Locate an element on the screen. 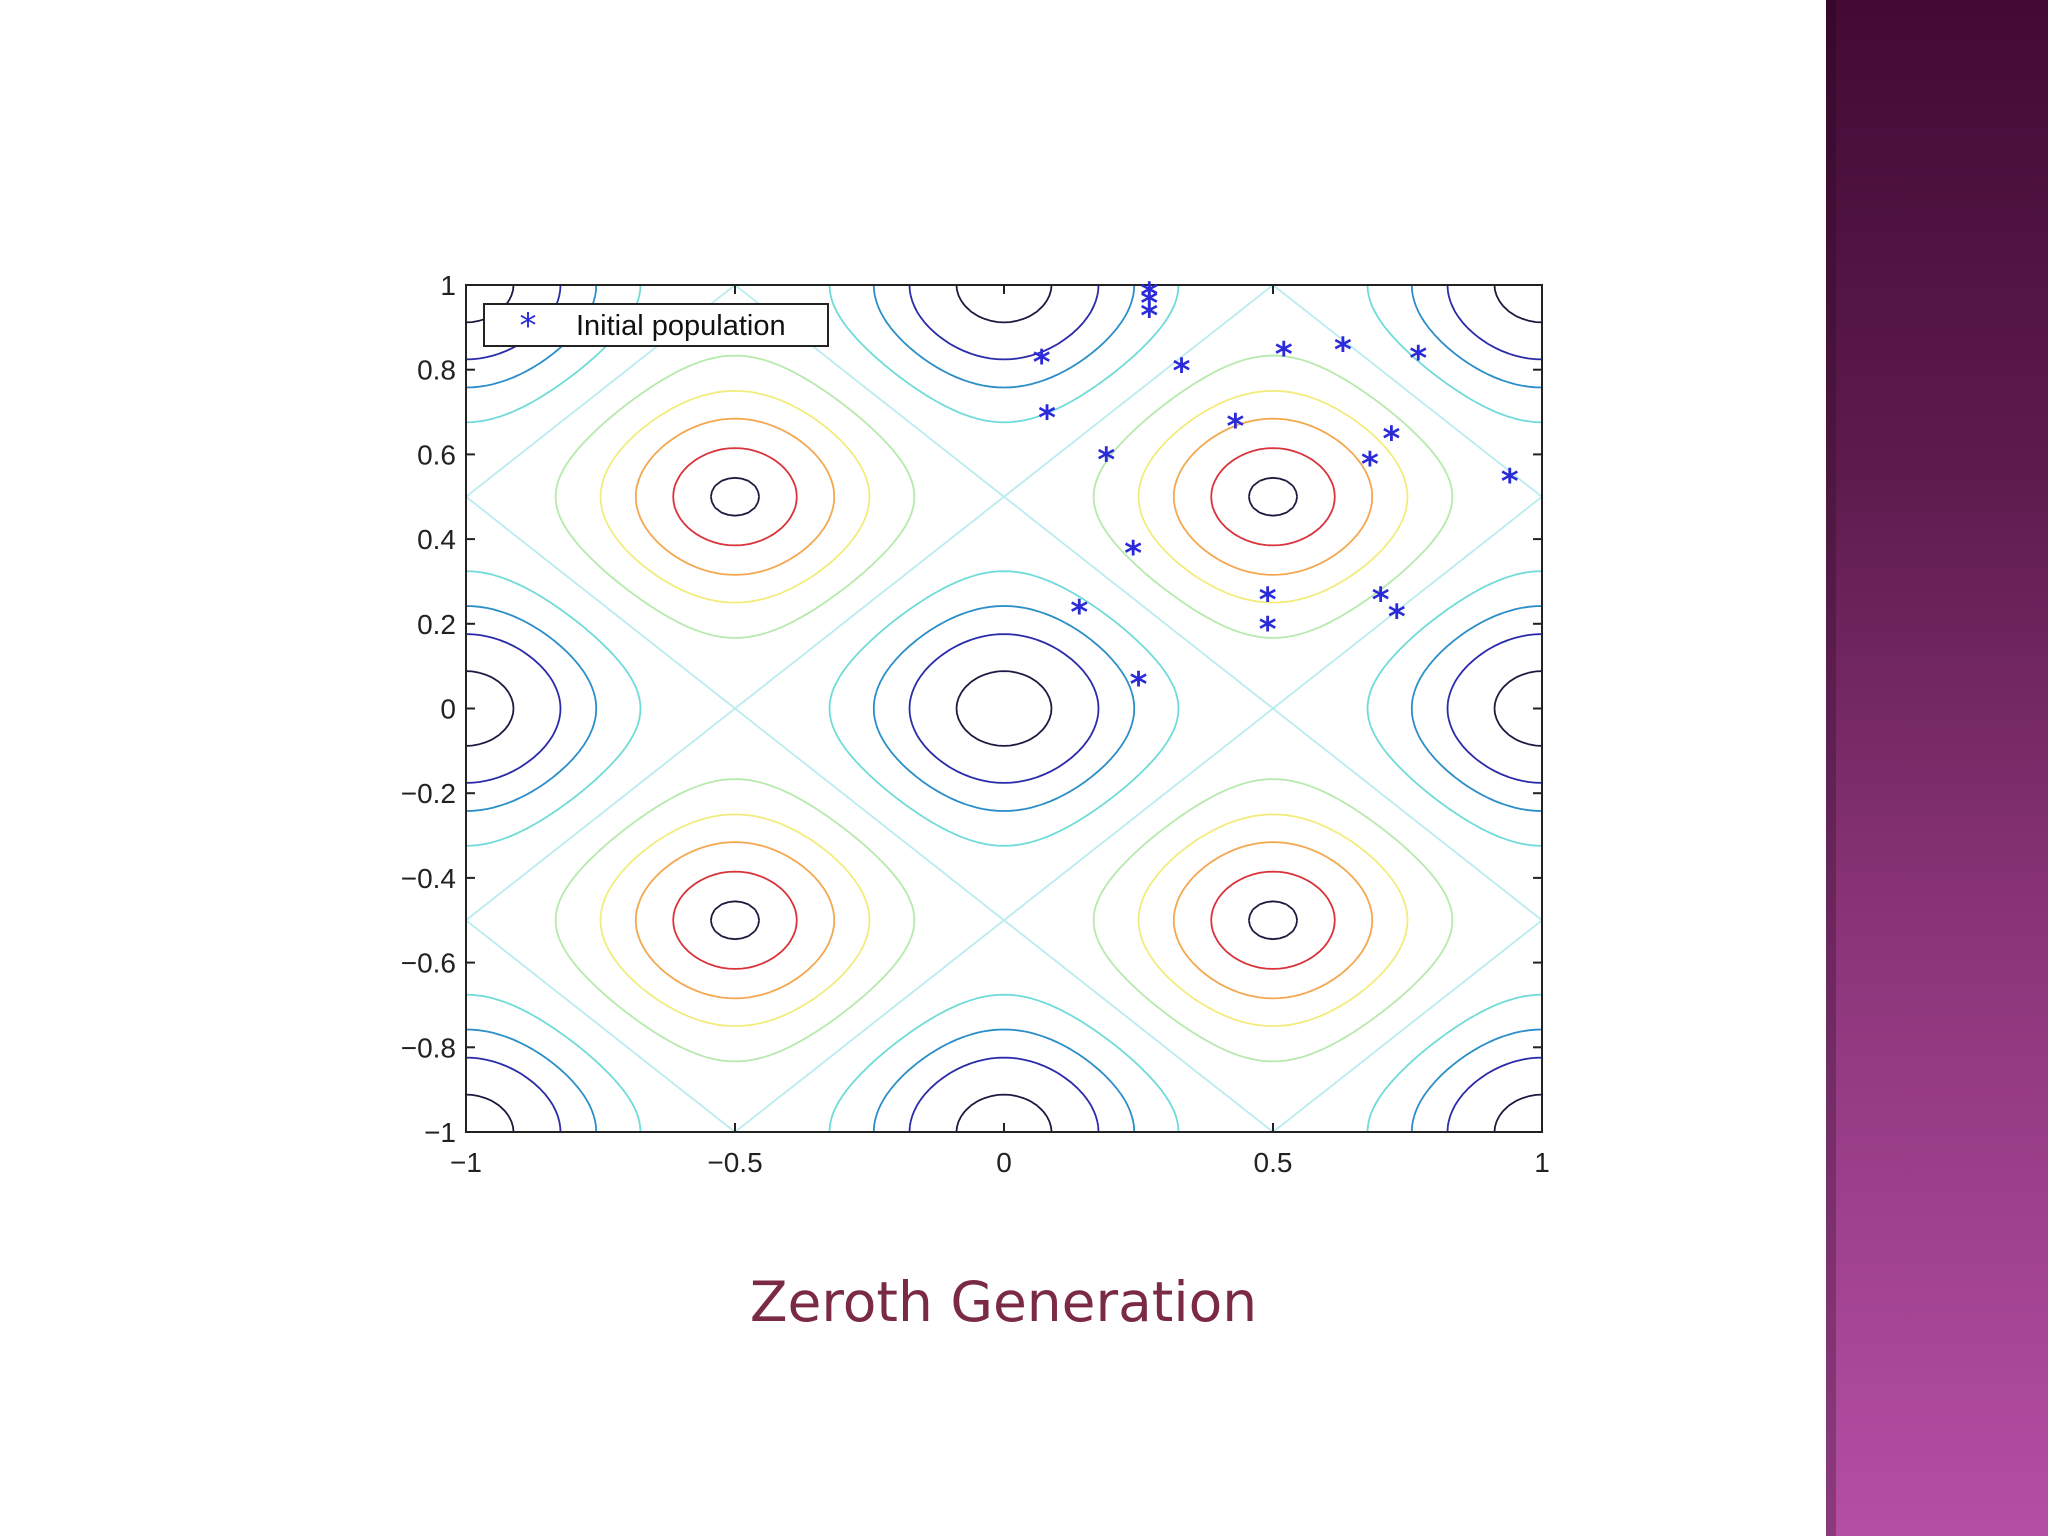 The width and height of the screenshot is (2048, 1536). x-tick-label: 1 is located at coordinates (1542, 1162).